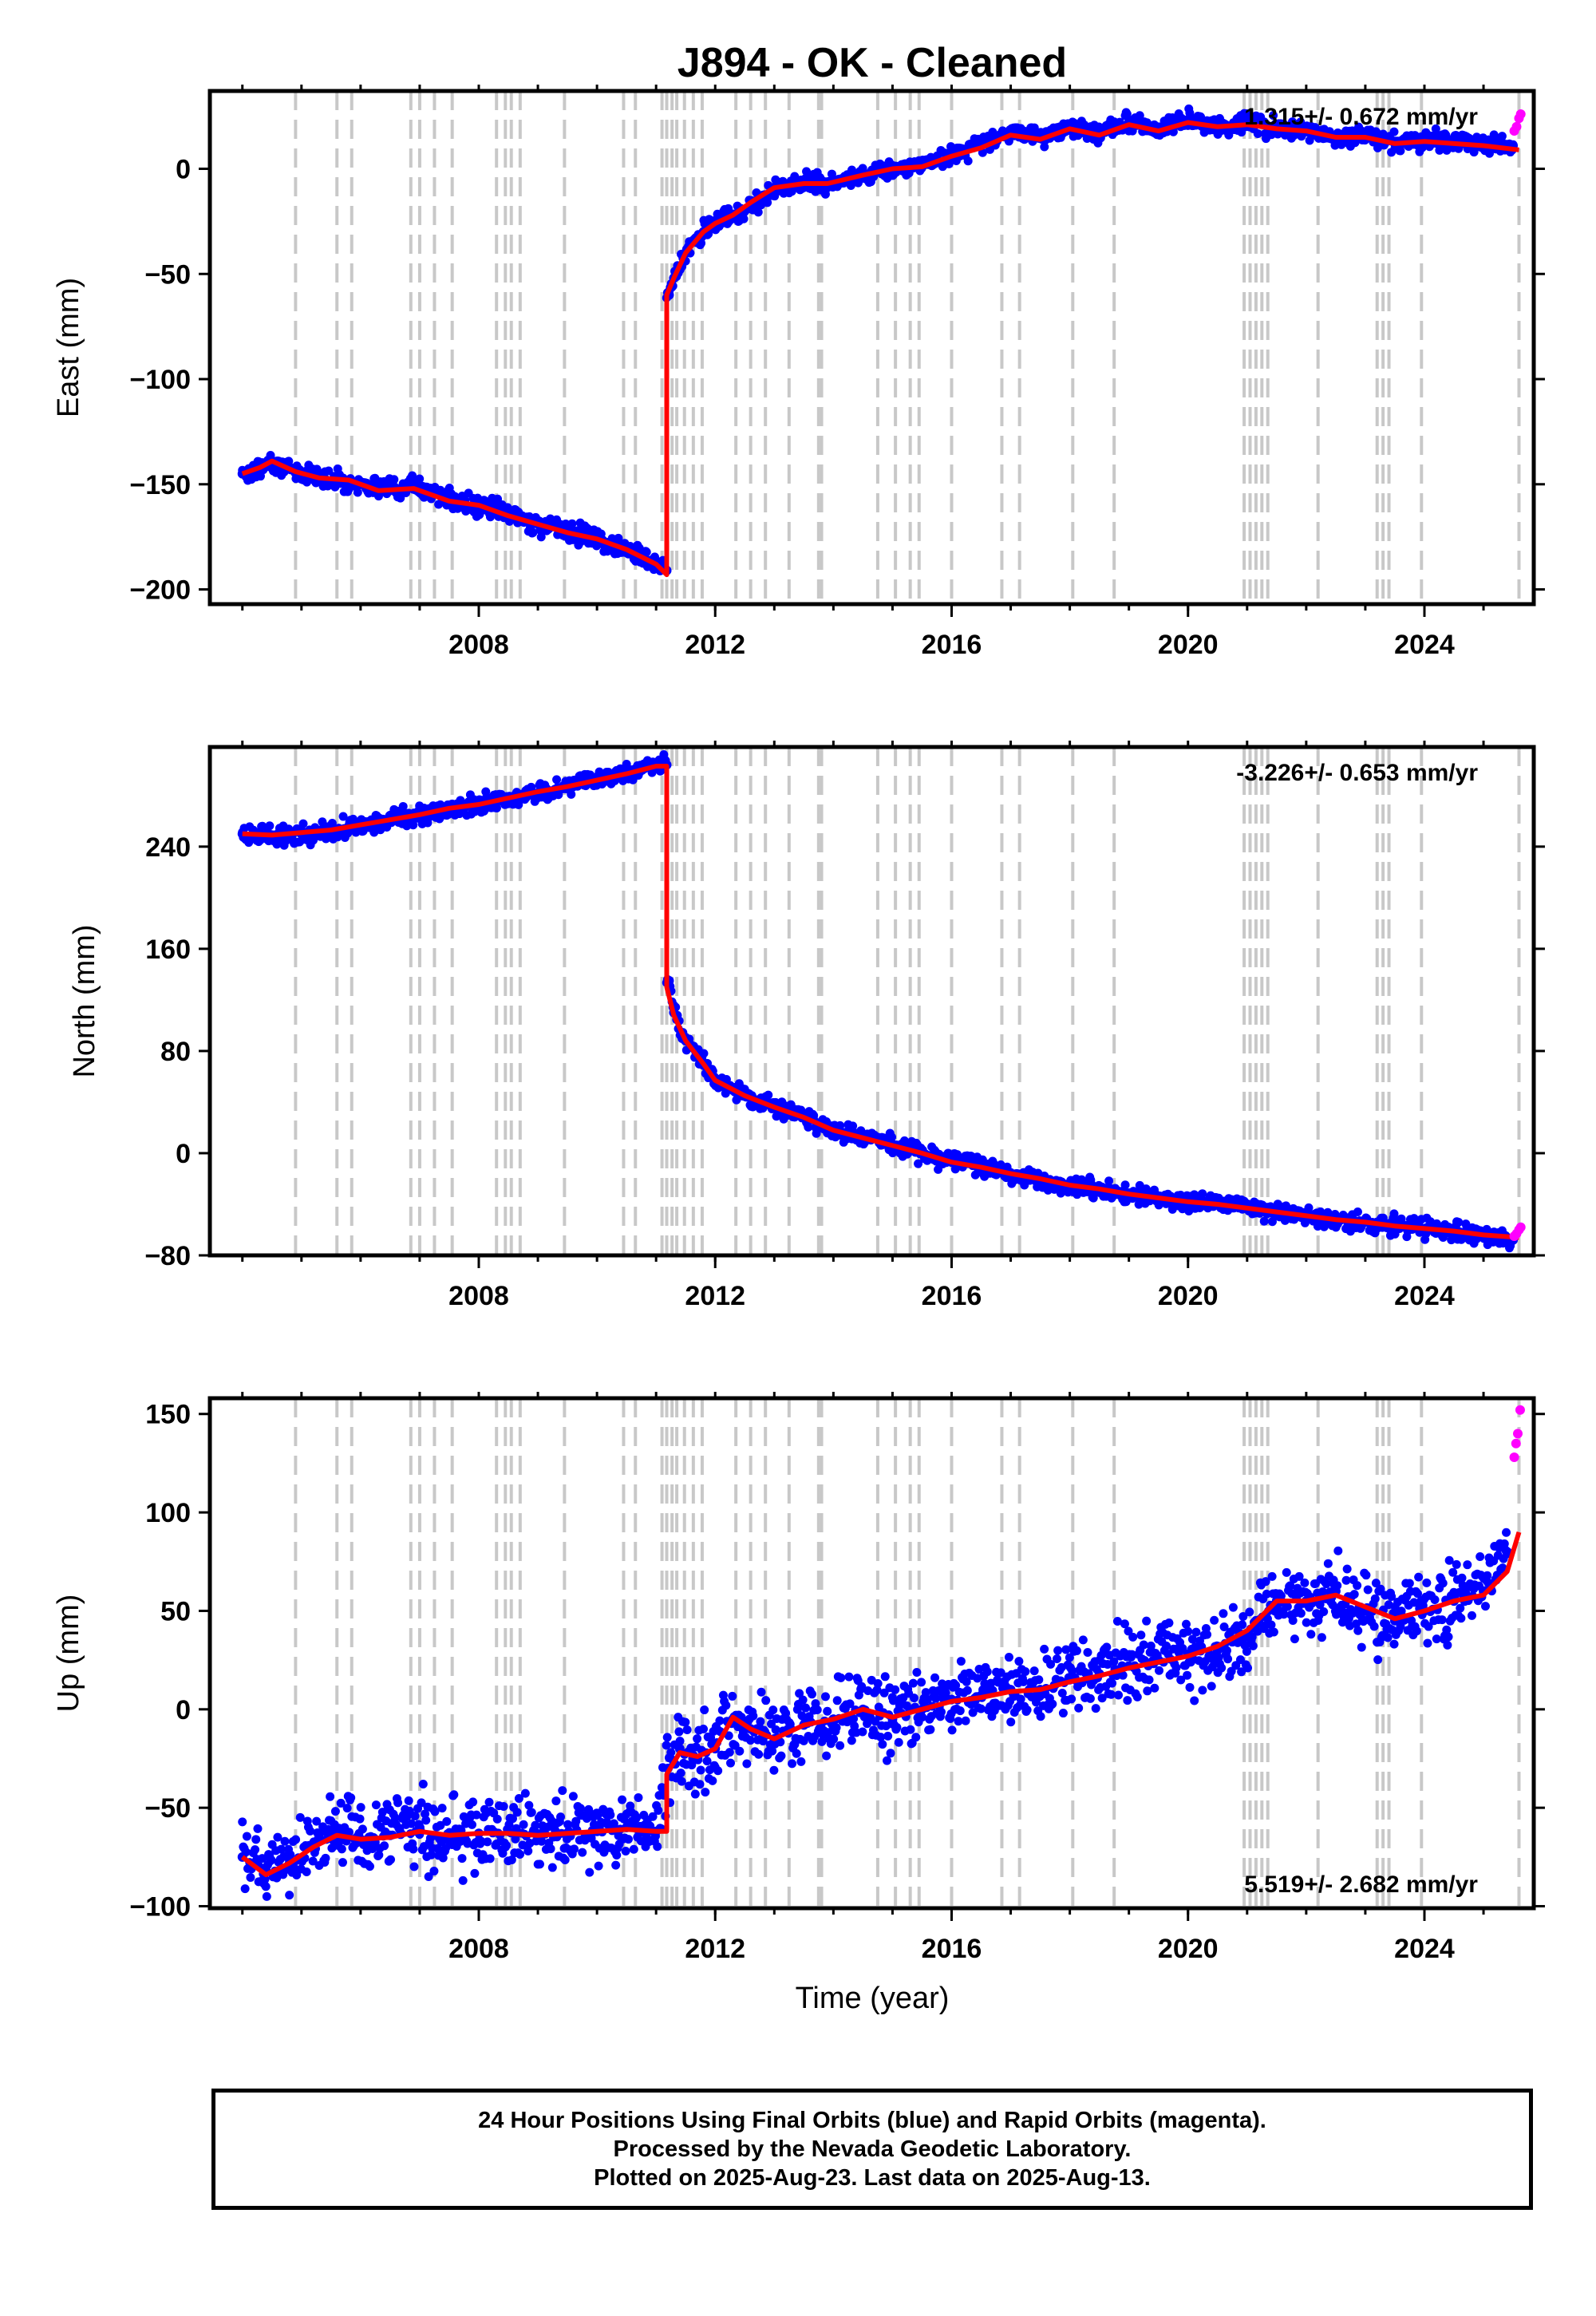  What do you see at coordinates (1520, 114) in the screenshot?
I see `rapid-orbit-point` at bounding box center [1520, 114].